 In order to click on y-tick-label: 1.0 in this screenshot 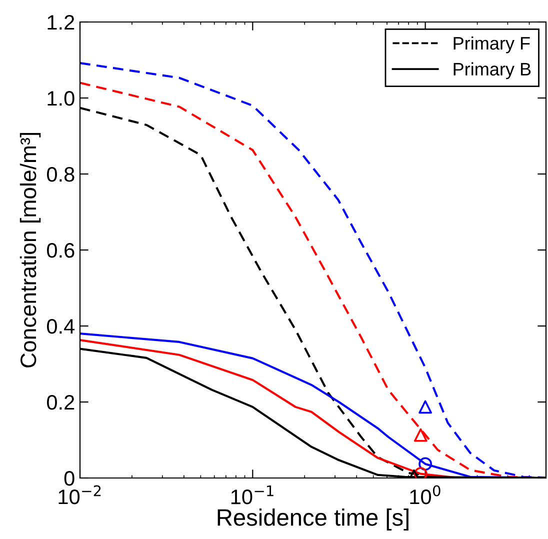, I will do `click(61, 98)`.